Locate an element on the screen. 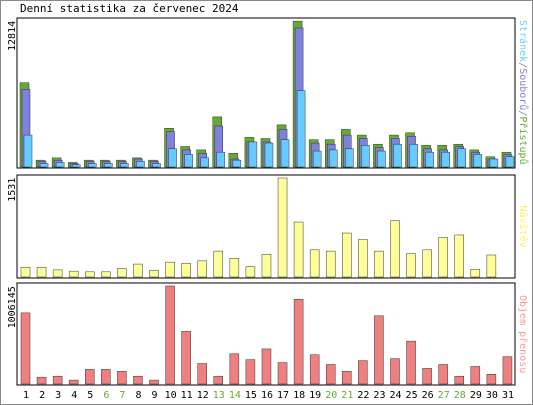 The width and height of the screenshot is (533, 405). y-max-label: 1531 is located at coordinates (12, 190).